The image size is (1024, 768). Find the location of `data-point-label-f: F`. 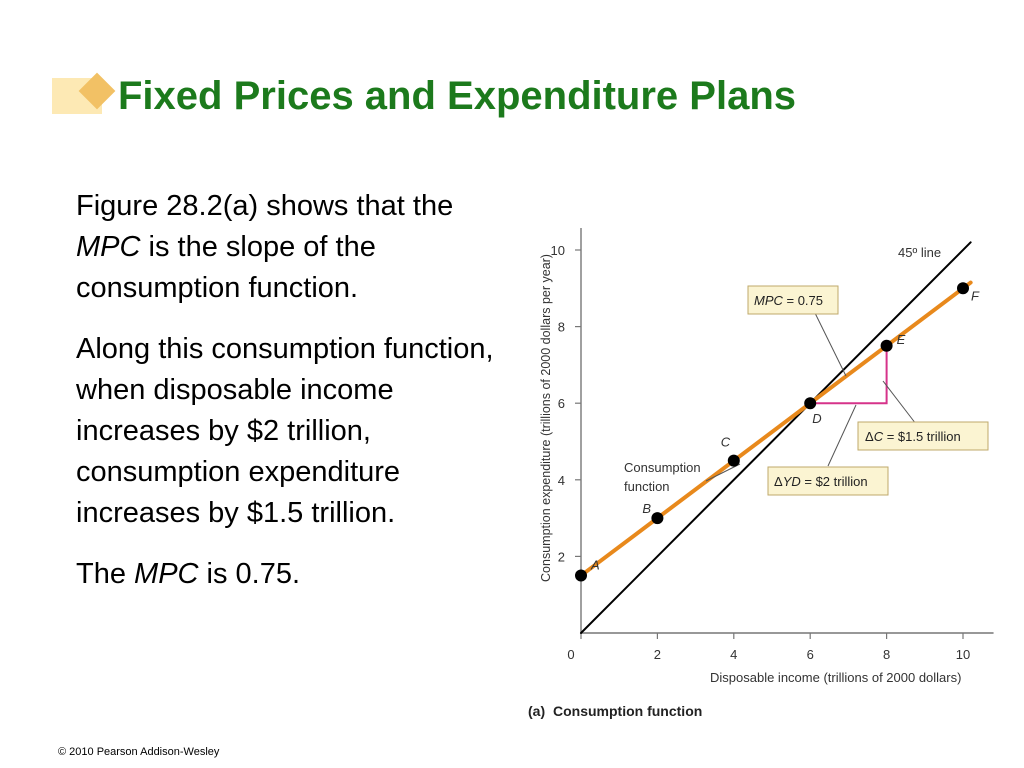

data-point-label-f: F is located at coordinates (975, 295).